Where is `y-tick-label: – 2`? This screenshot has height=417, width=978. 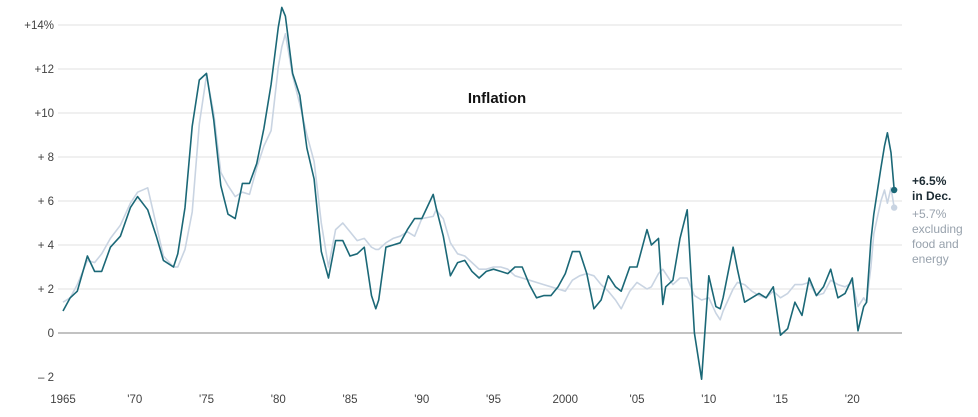
y-tick-label: – 2 is located at coordinates (46, 378).